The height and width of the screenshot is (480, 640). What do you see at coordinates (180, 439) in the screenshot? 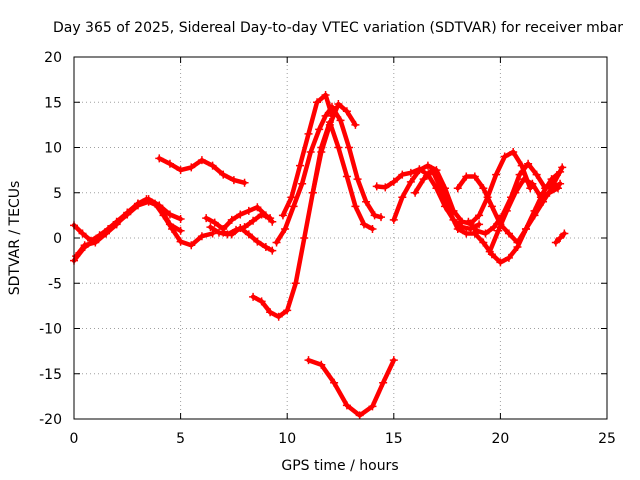
I see `x-tick-label: 5` at bounding box center [180, 439].